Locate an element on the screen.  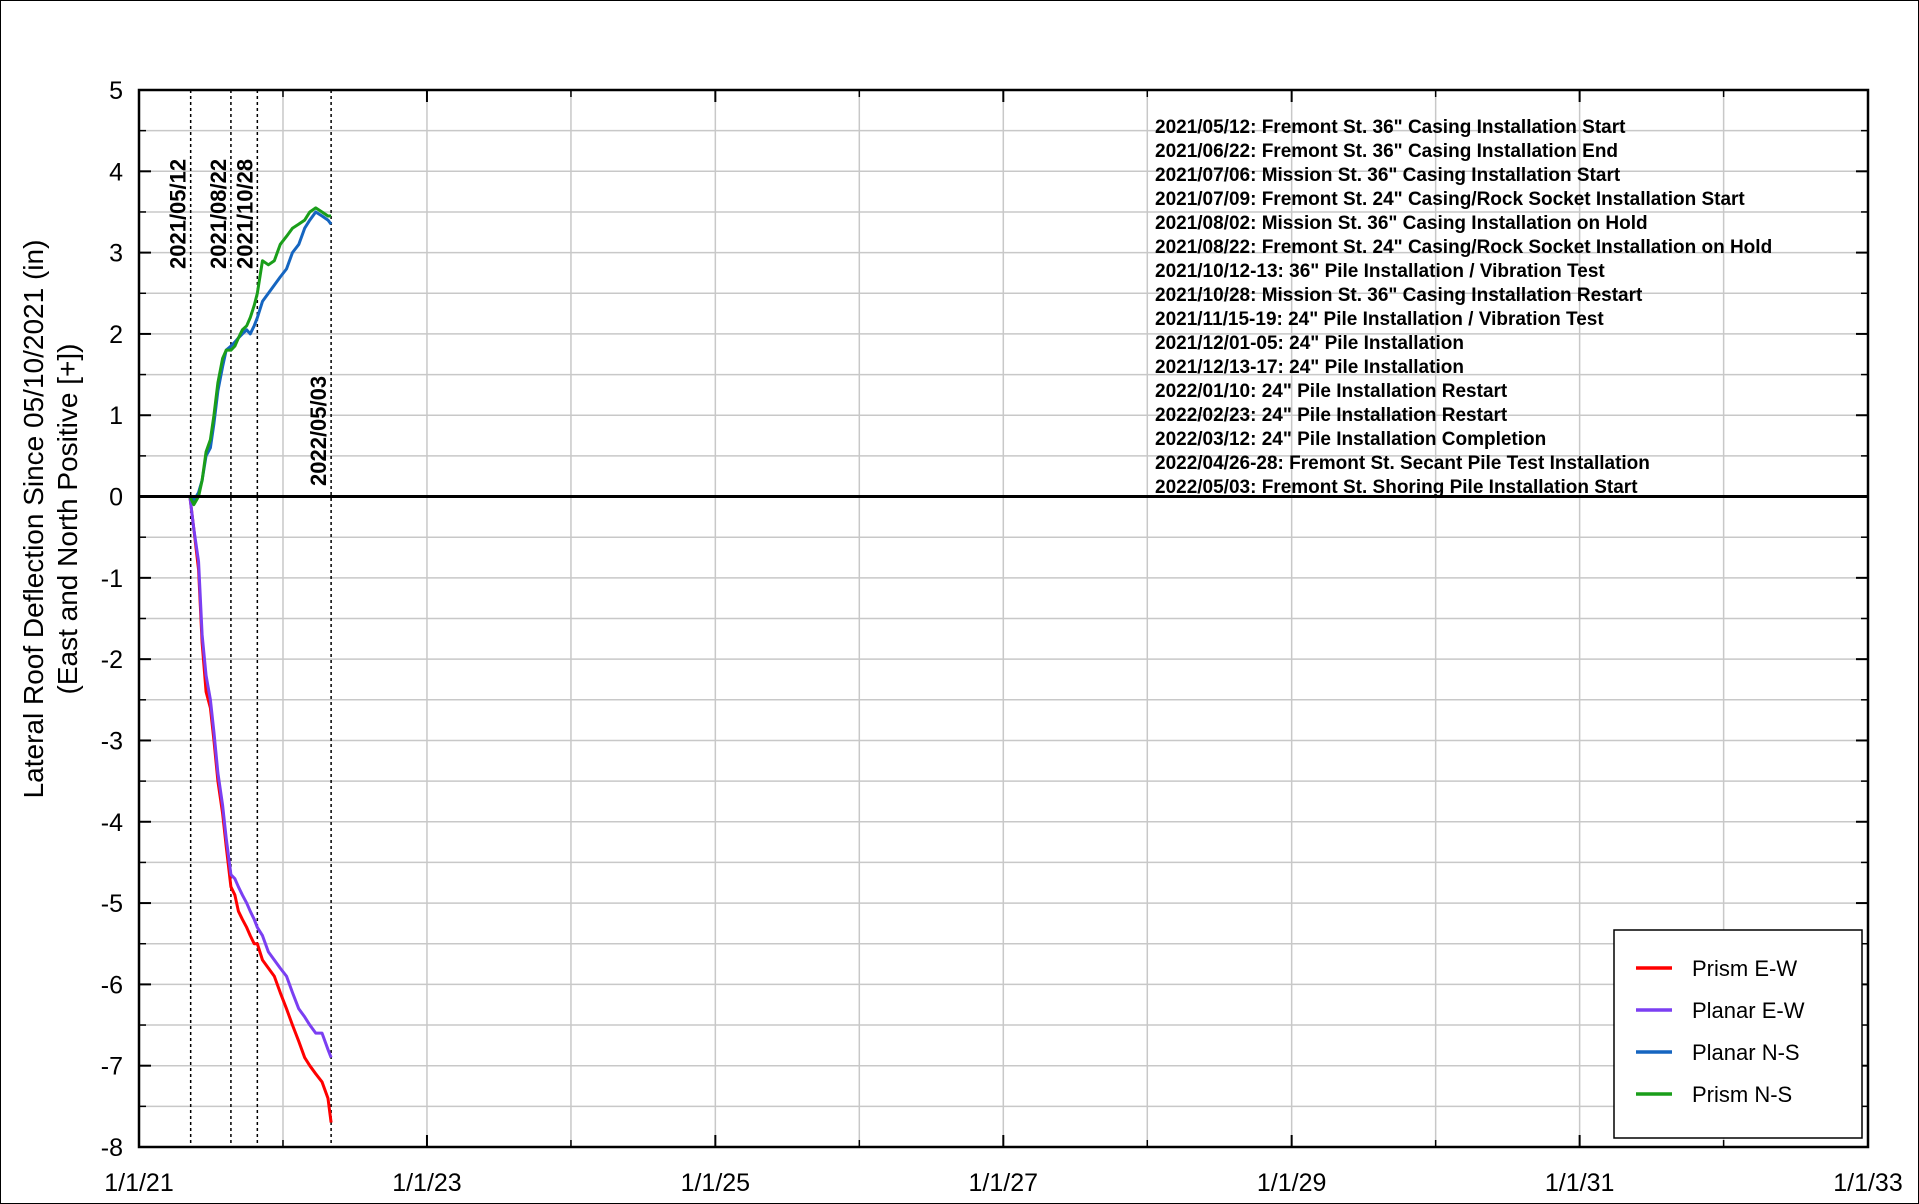
y-tick-label: 4 is located at coordinates (116, 172).